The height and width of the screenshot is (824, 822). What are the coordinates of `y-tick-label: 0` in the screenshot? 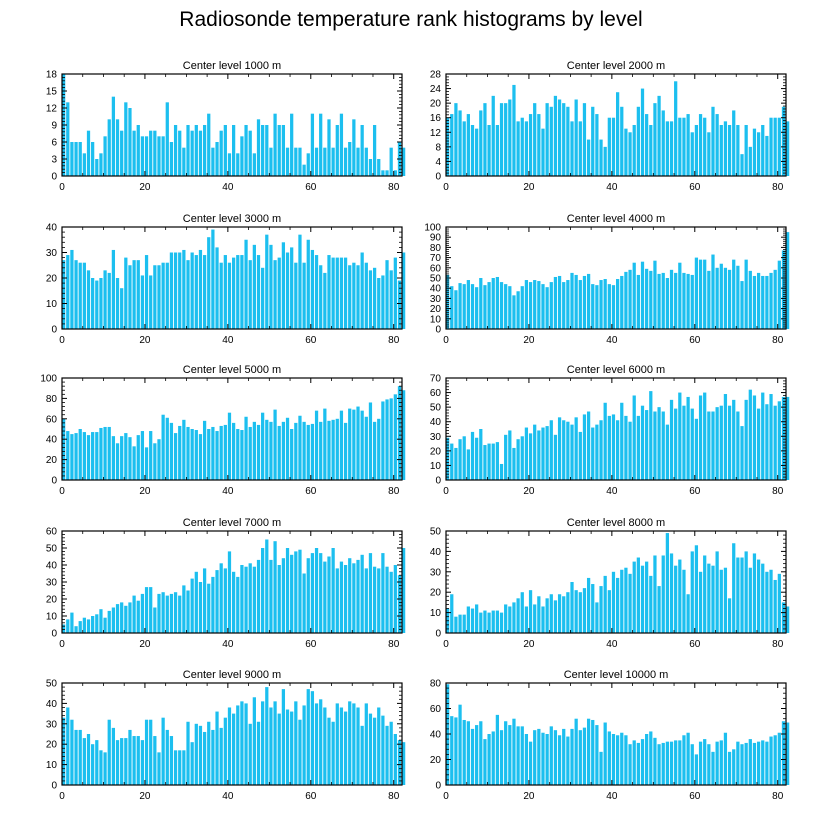 It's located at (438, 177).